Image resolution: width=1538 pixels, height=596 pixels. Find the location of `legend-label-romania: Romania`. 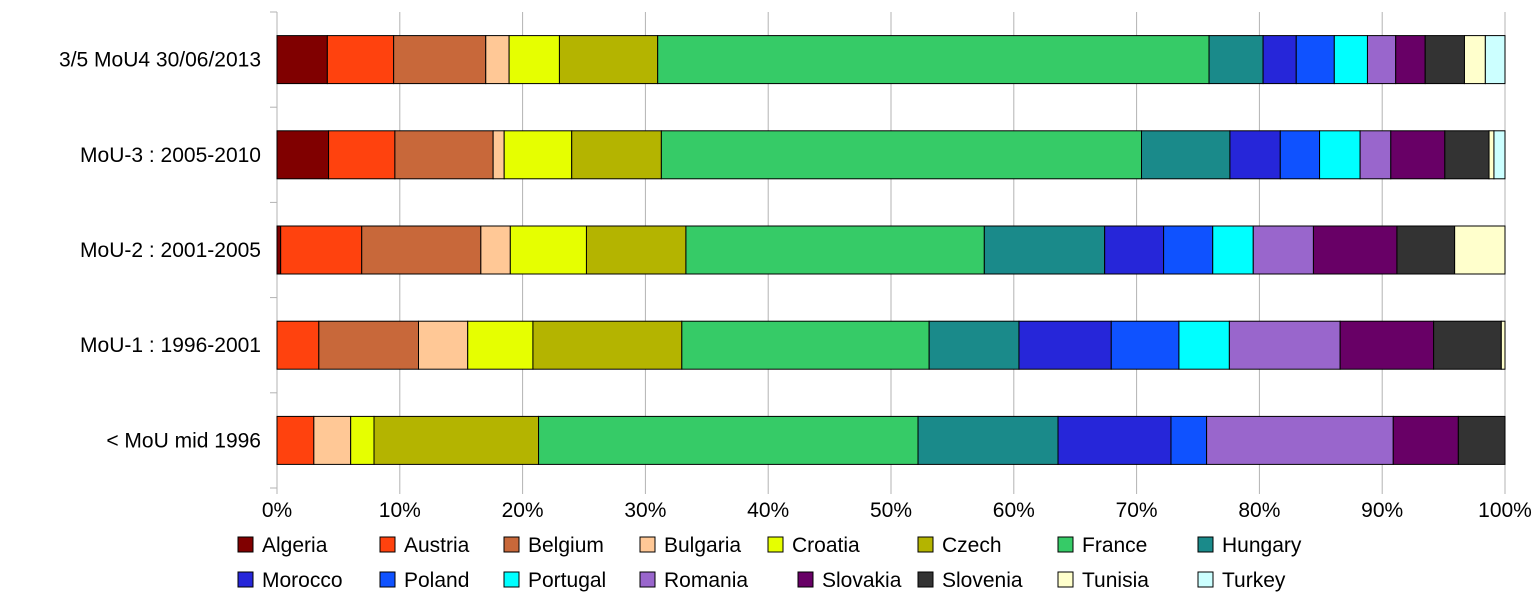

legend-label-romania: Romania is located at coordinates (706, 580).